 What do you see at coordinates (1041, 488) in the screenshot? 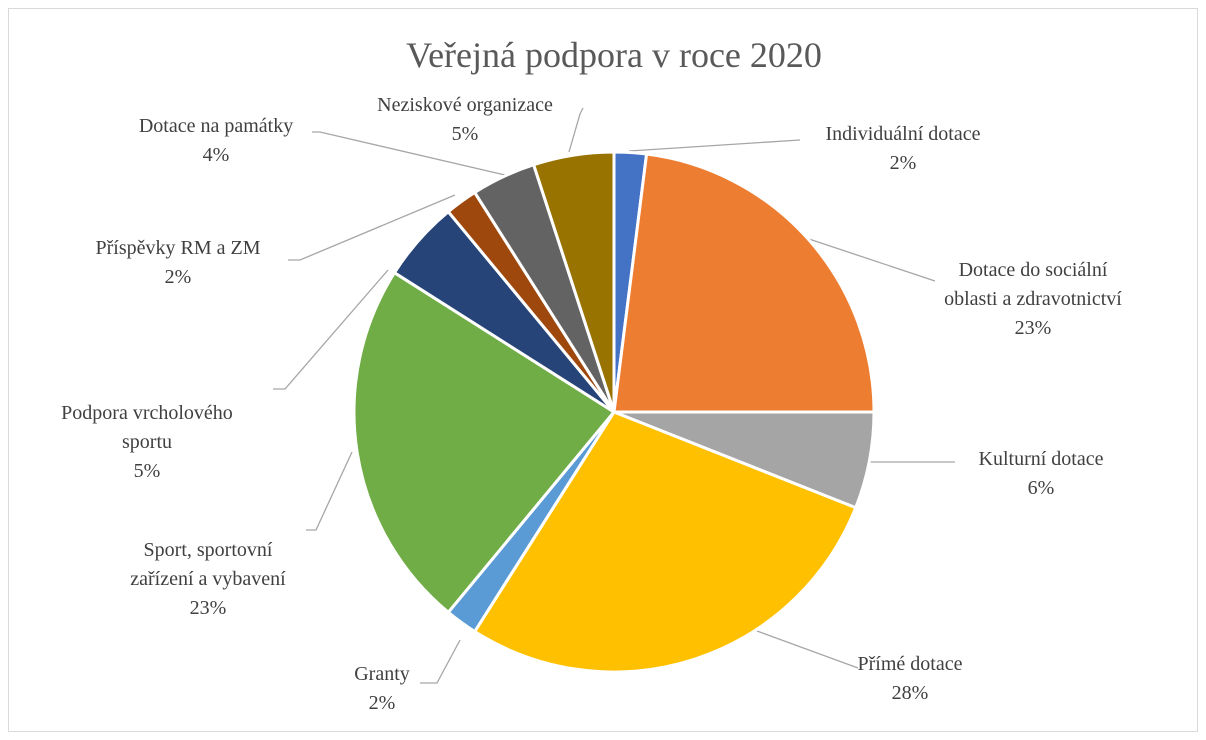
I see `slice-percent-label: 6%` at bounding box center [1041, 488].